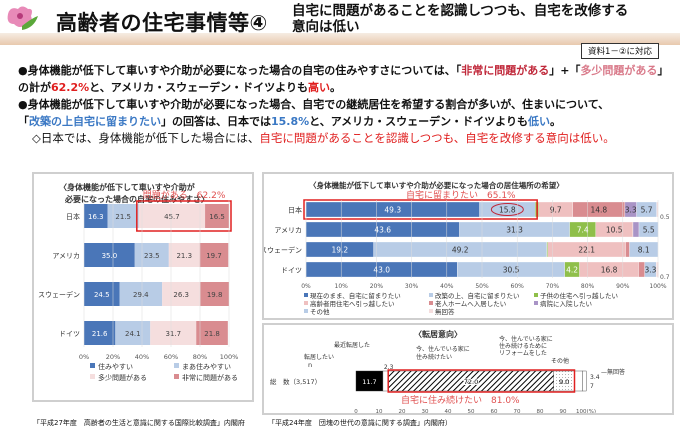 This screenshot has height=433, width=680. What do you see at coordinates (212, 334) in the screenshot?
I see `data-label: 21.8` at bounding box center [212, 334].